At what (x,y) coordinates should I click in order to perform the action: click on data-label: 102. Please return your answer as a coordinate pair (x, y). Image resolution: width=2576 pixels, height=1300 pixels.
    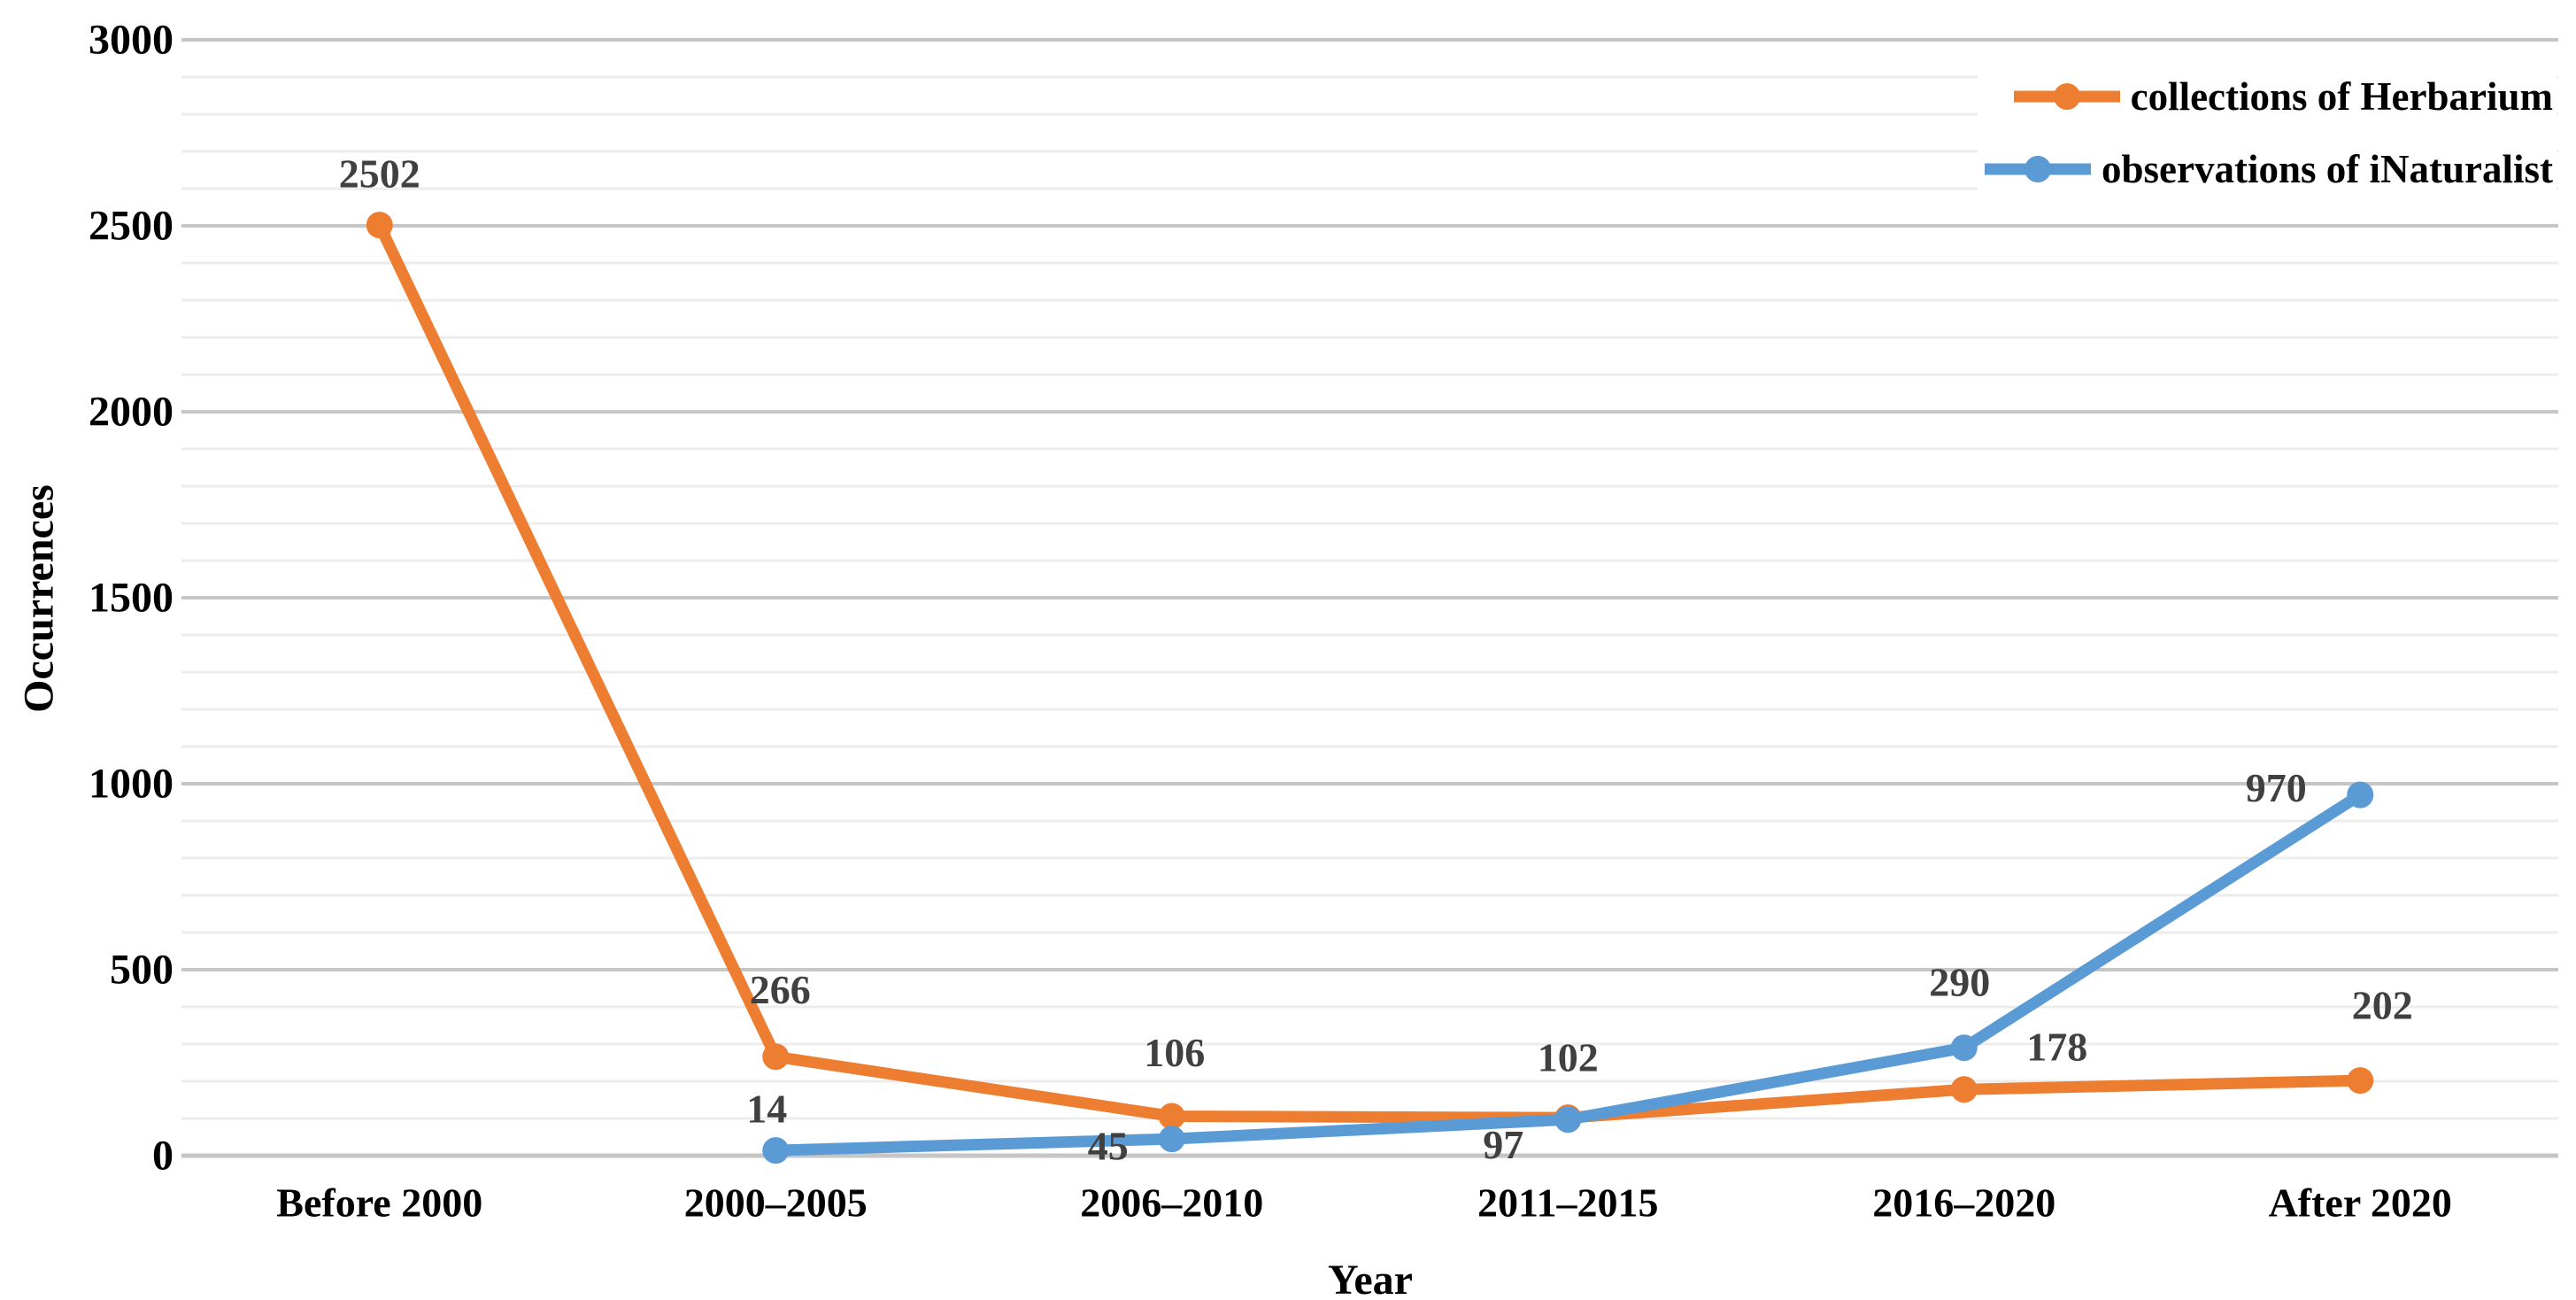
    Looking at the image, I should click on (1568, 1057).